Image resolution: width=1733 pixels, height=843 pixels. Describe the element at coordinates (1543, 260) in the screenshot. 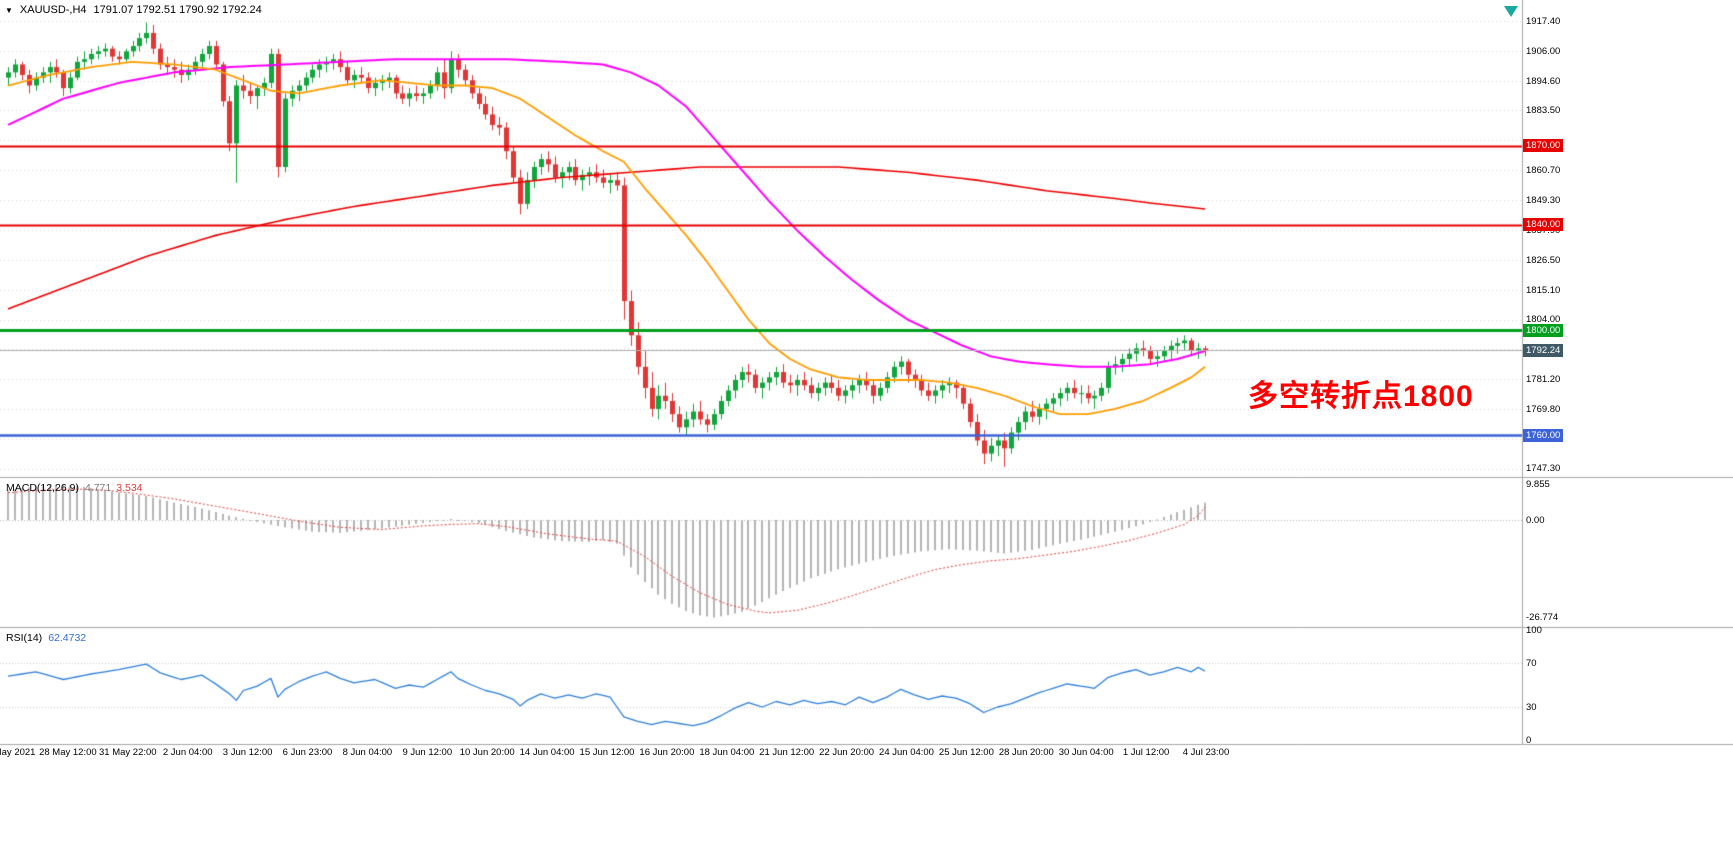

I see `price-axis-label: 1826.50` at that location.